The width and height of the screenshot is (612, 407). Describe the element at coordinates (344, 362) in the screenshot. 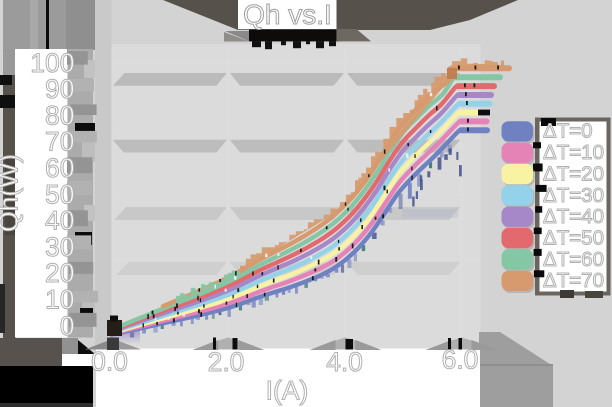

I see `svg-text: 4.0` at that location.